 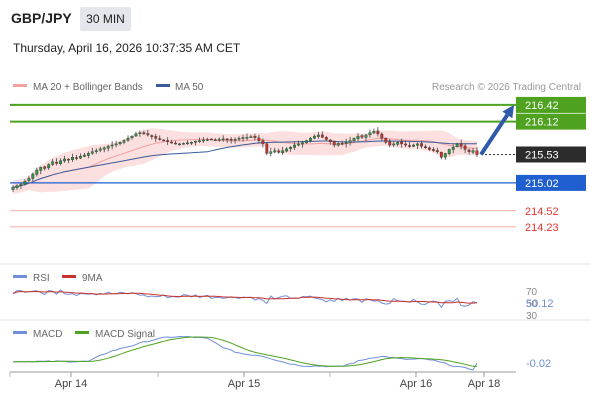 What do you see at coordinates (542, 123) in the screenshot?
I see `level-label-resistance: 216.12` at bounding box center [542, 123].